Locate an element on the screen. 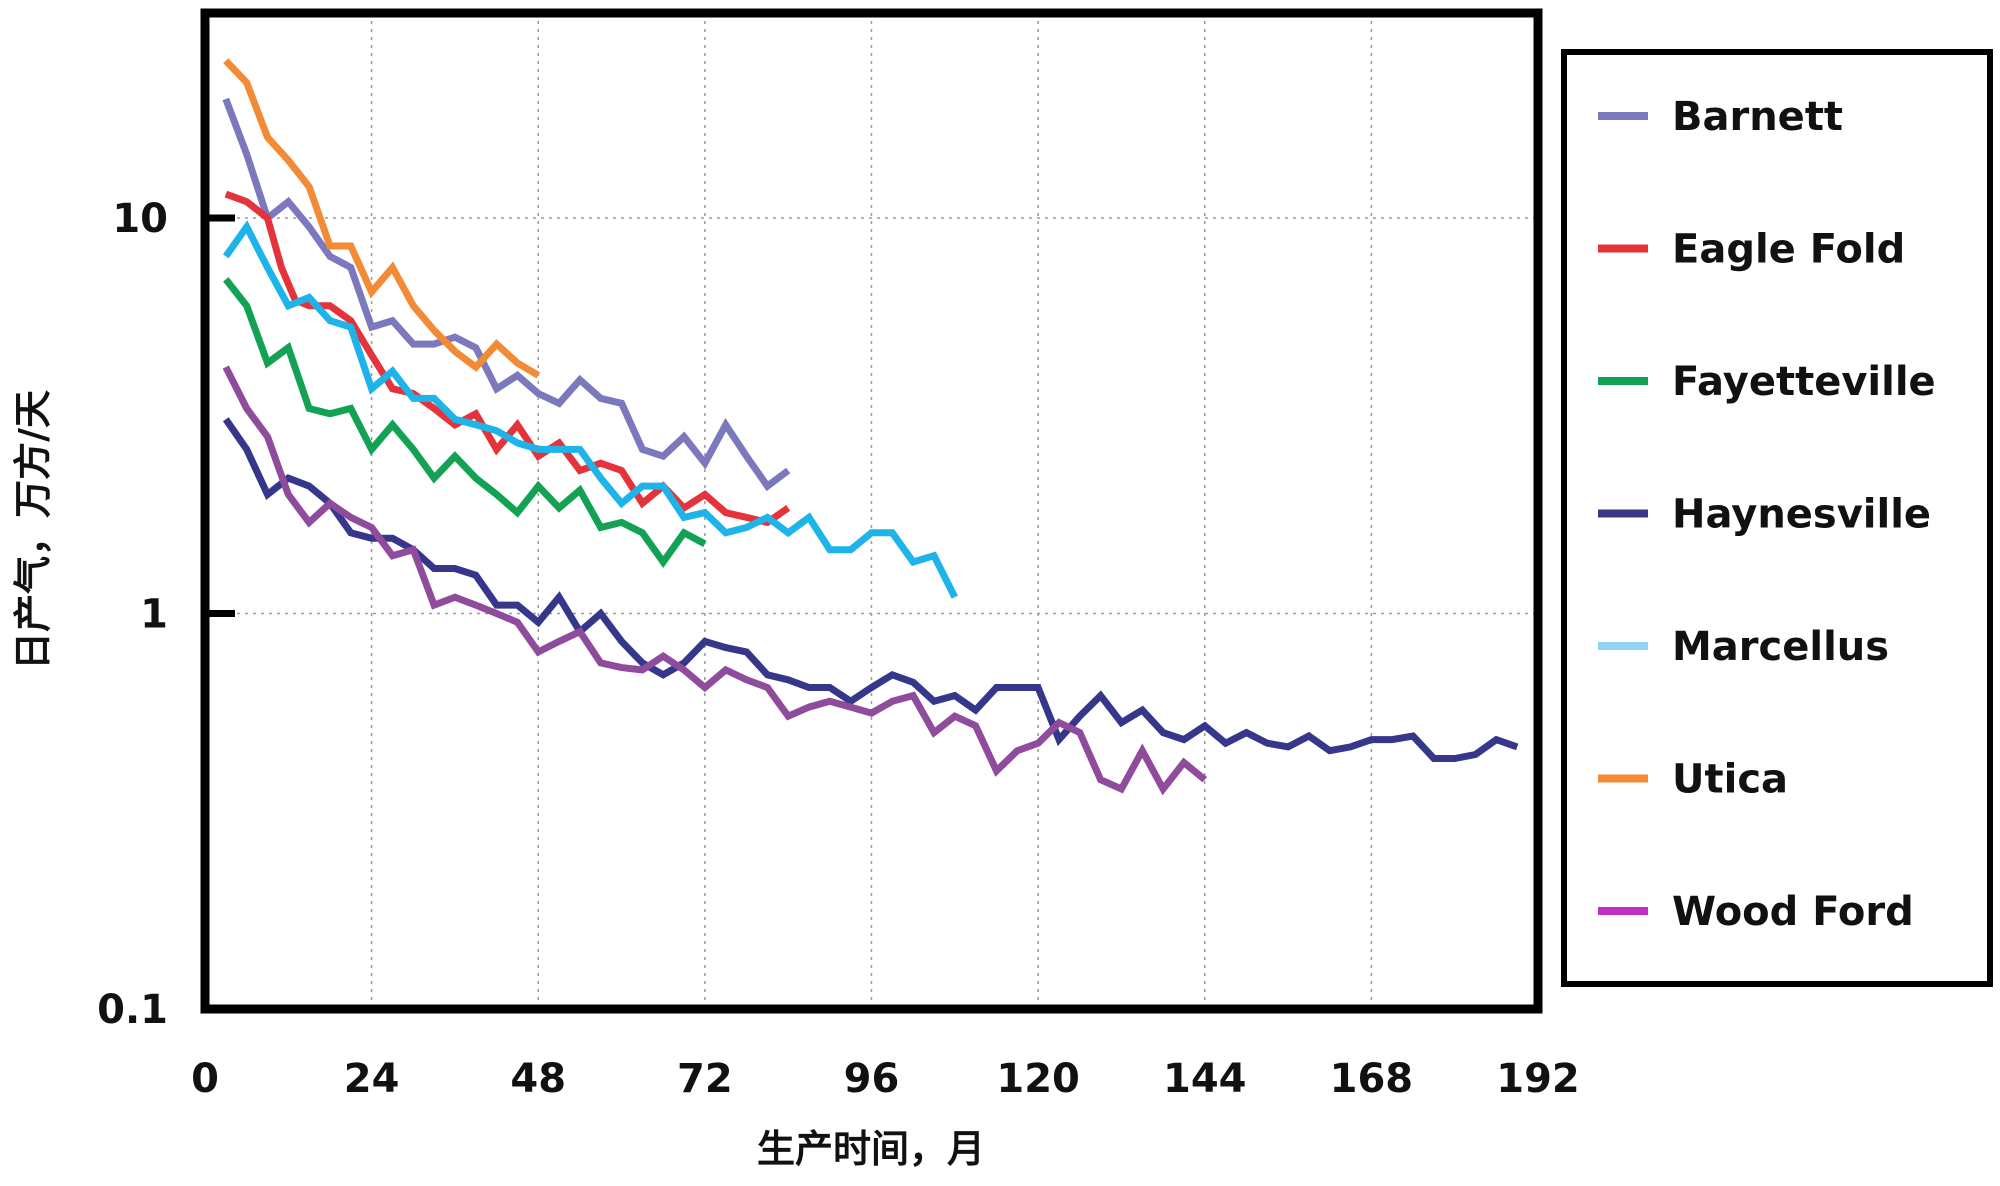 The width and height of the screenshot is (2000, 1186). y-axis-ticks: 0.1 1 10 is located at coordinates (166, 614).